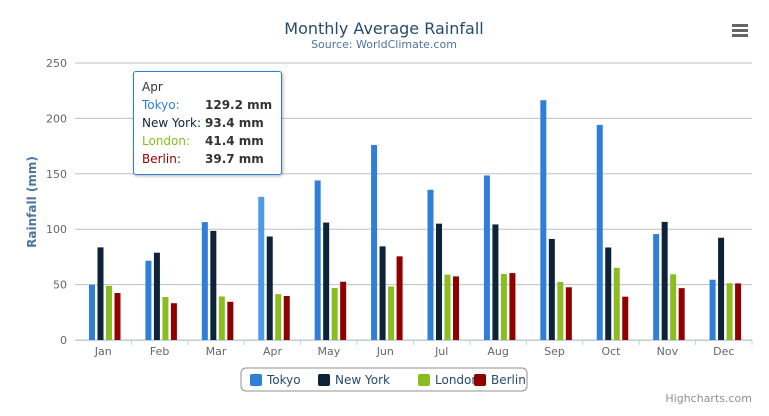  Describe the element at coordinates (611, 351) in the screenshot. I see `x-tick-label: Oct` at that location.